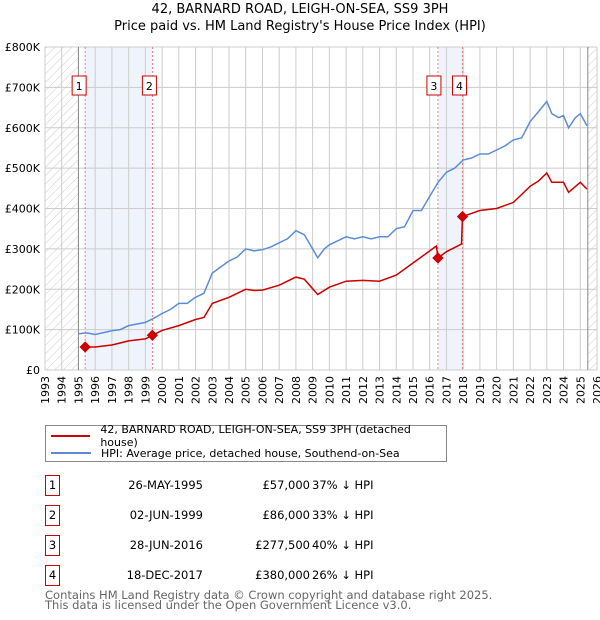 This screenshot has height=620, width=600. I want to click on sale-hpi-diff: 37% ↓ HPI, so click(343, 485).